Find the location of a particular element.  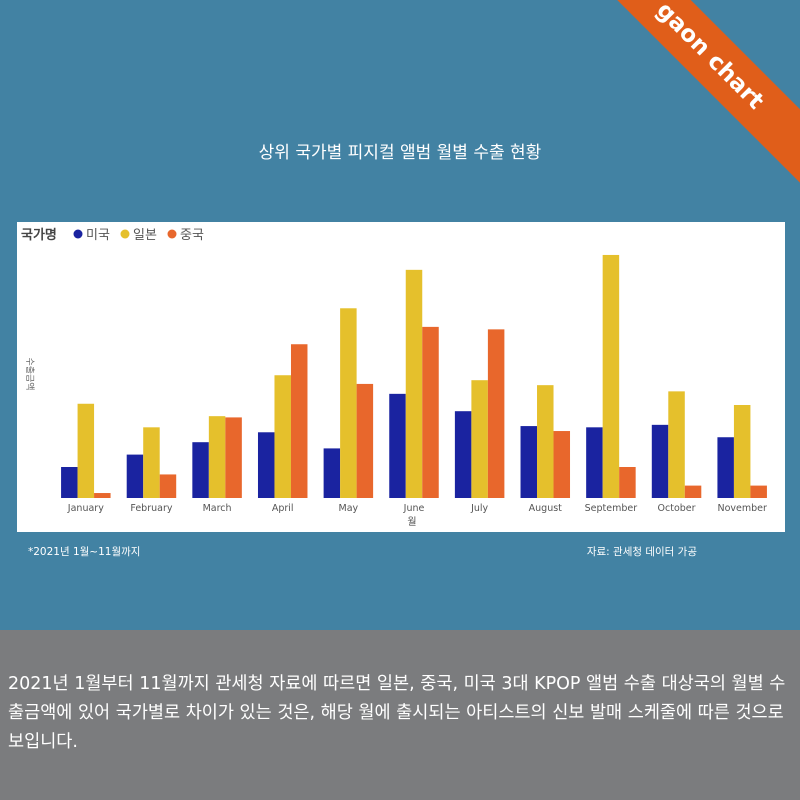

x-tick-label-january: January is located at coordinates (85, 508).